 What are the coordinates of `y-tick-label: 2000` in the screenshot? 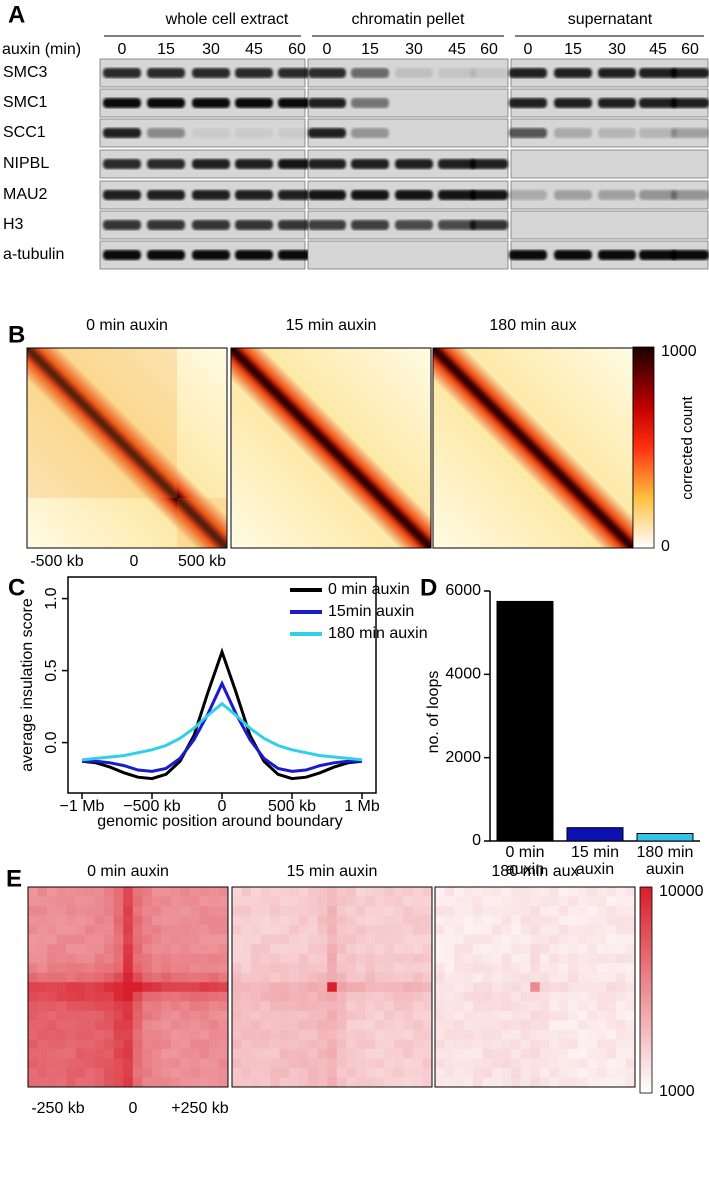 It's located at (463, 757).